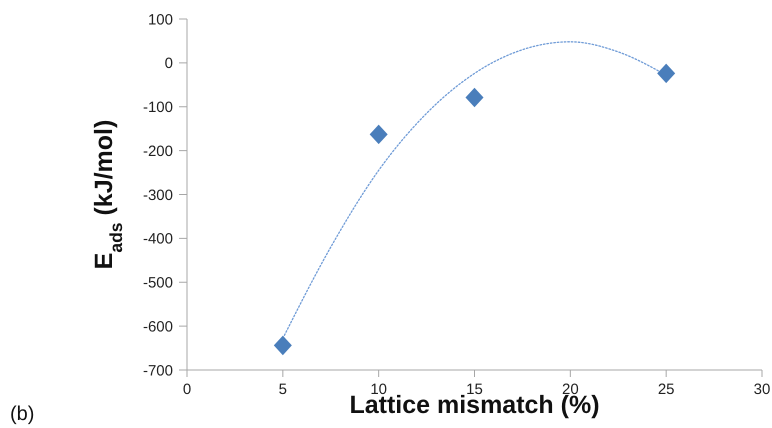 The height and width of the screenshot is (428, 772). Describe the element at coordinates (762, 389) in the screenshot. I see `x-tick-label: 30` at that location.